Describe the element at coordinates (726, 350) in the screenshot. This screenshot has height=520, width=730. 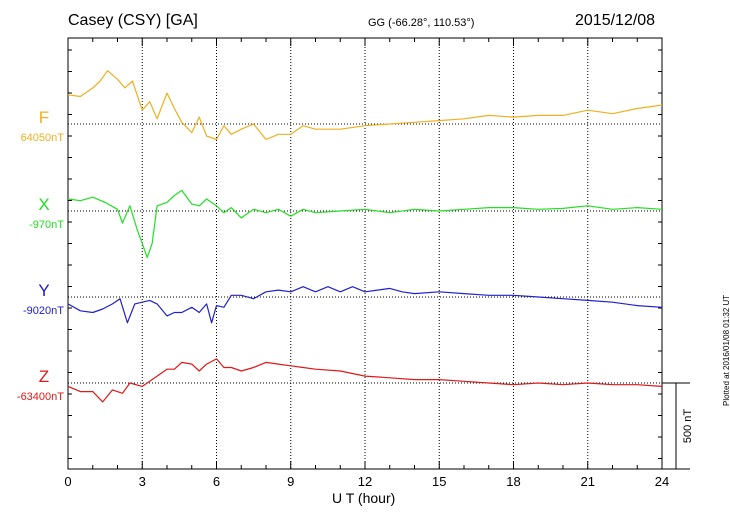
I see `plotted-timestamp: Plotted at 2016/01/08 01:32 UT` at that location.